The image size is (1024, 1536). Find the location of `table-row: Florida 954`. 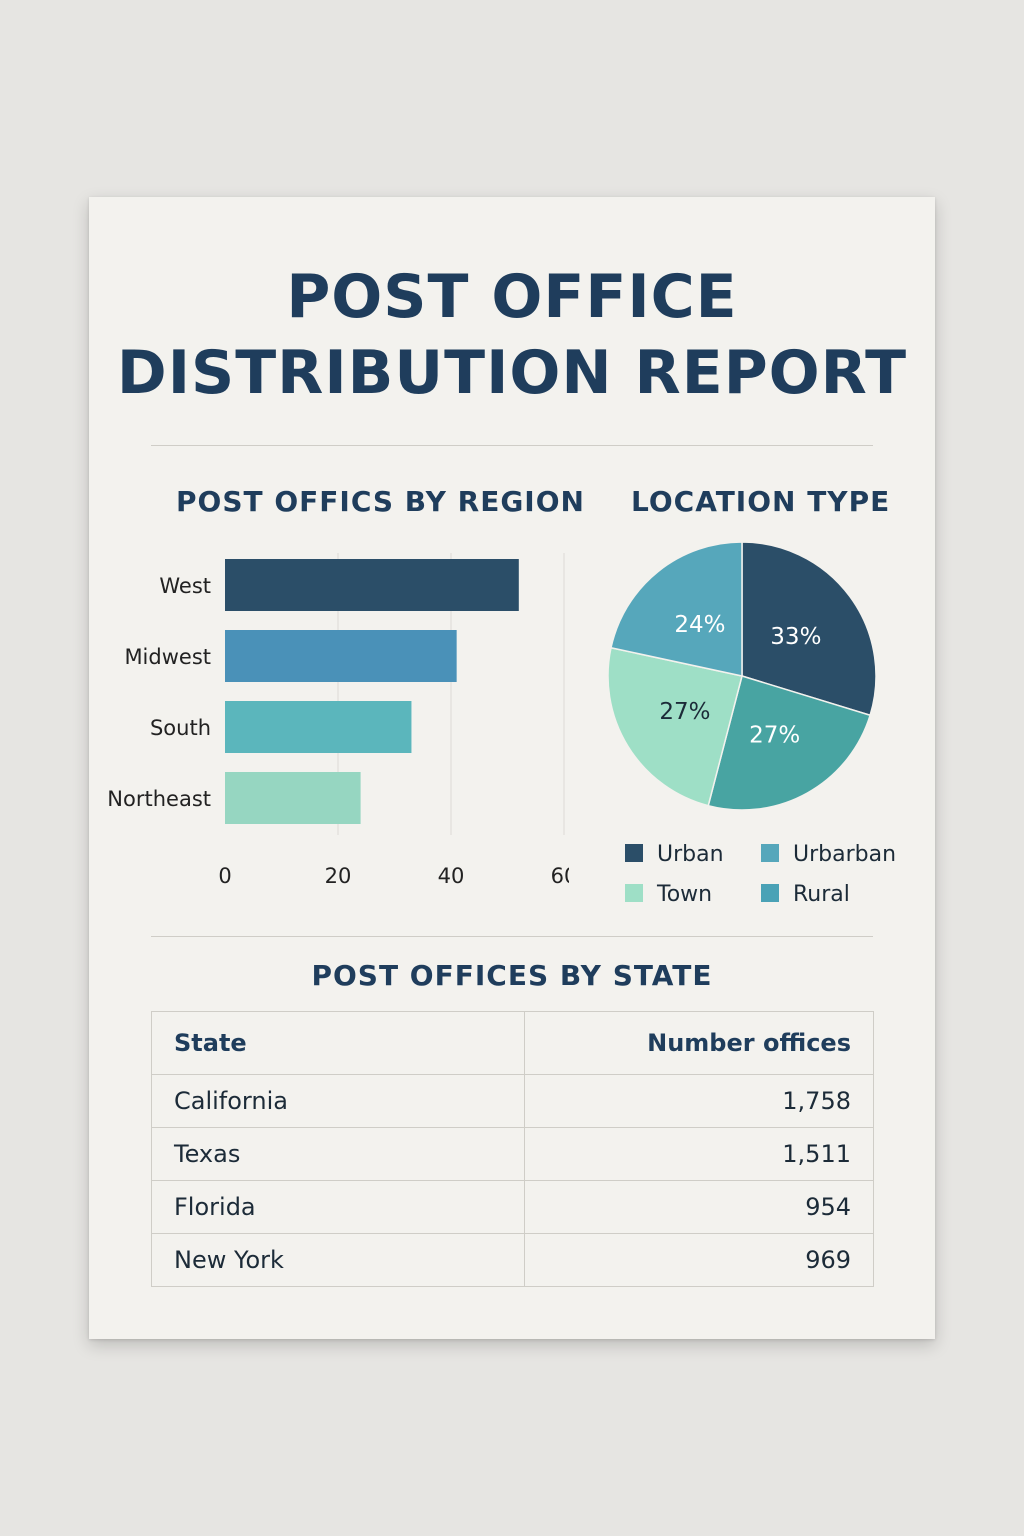

table-row: Florida 954 is located at coordinates (512, 1207).